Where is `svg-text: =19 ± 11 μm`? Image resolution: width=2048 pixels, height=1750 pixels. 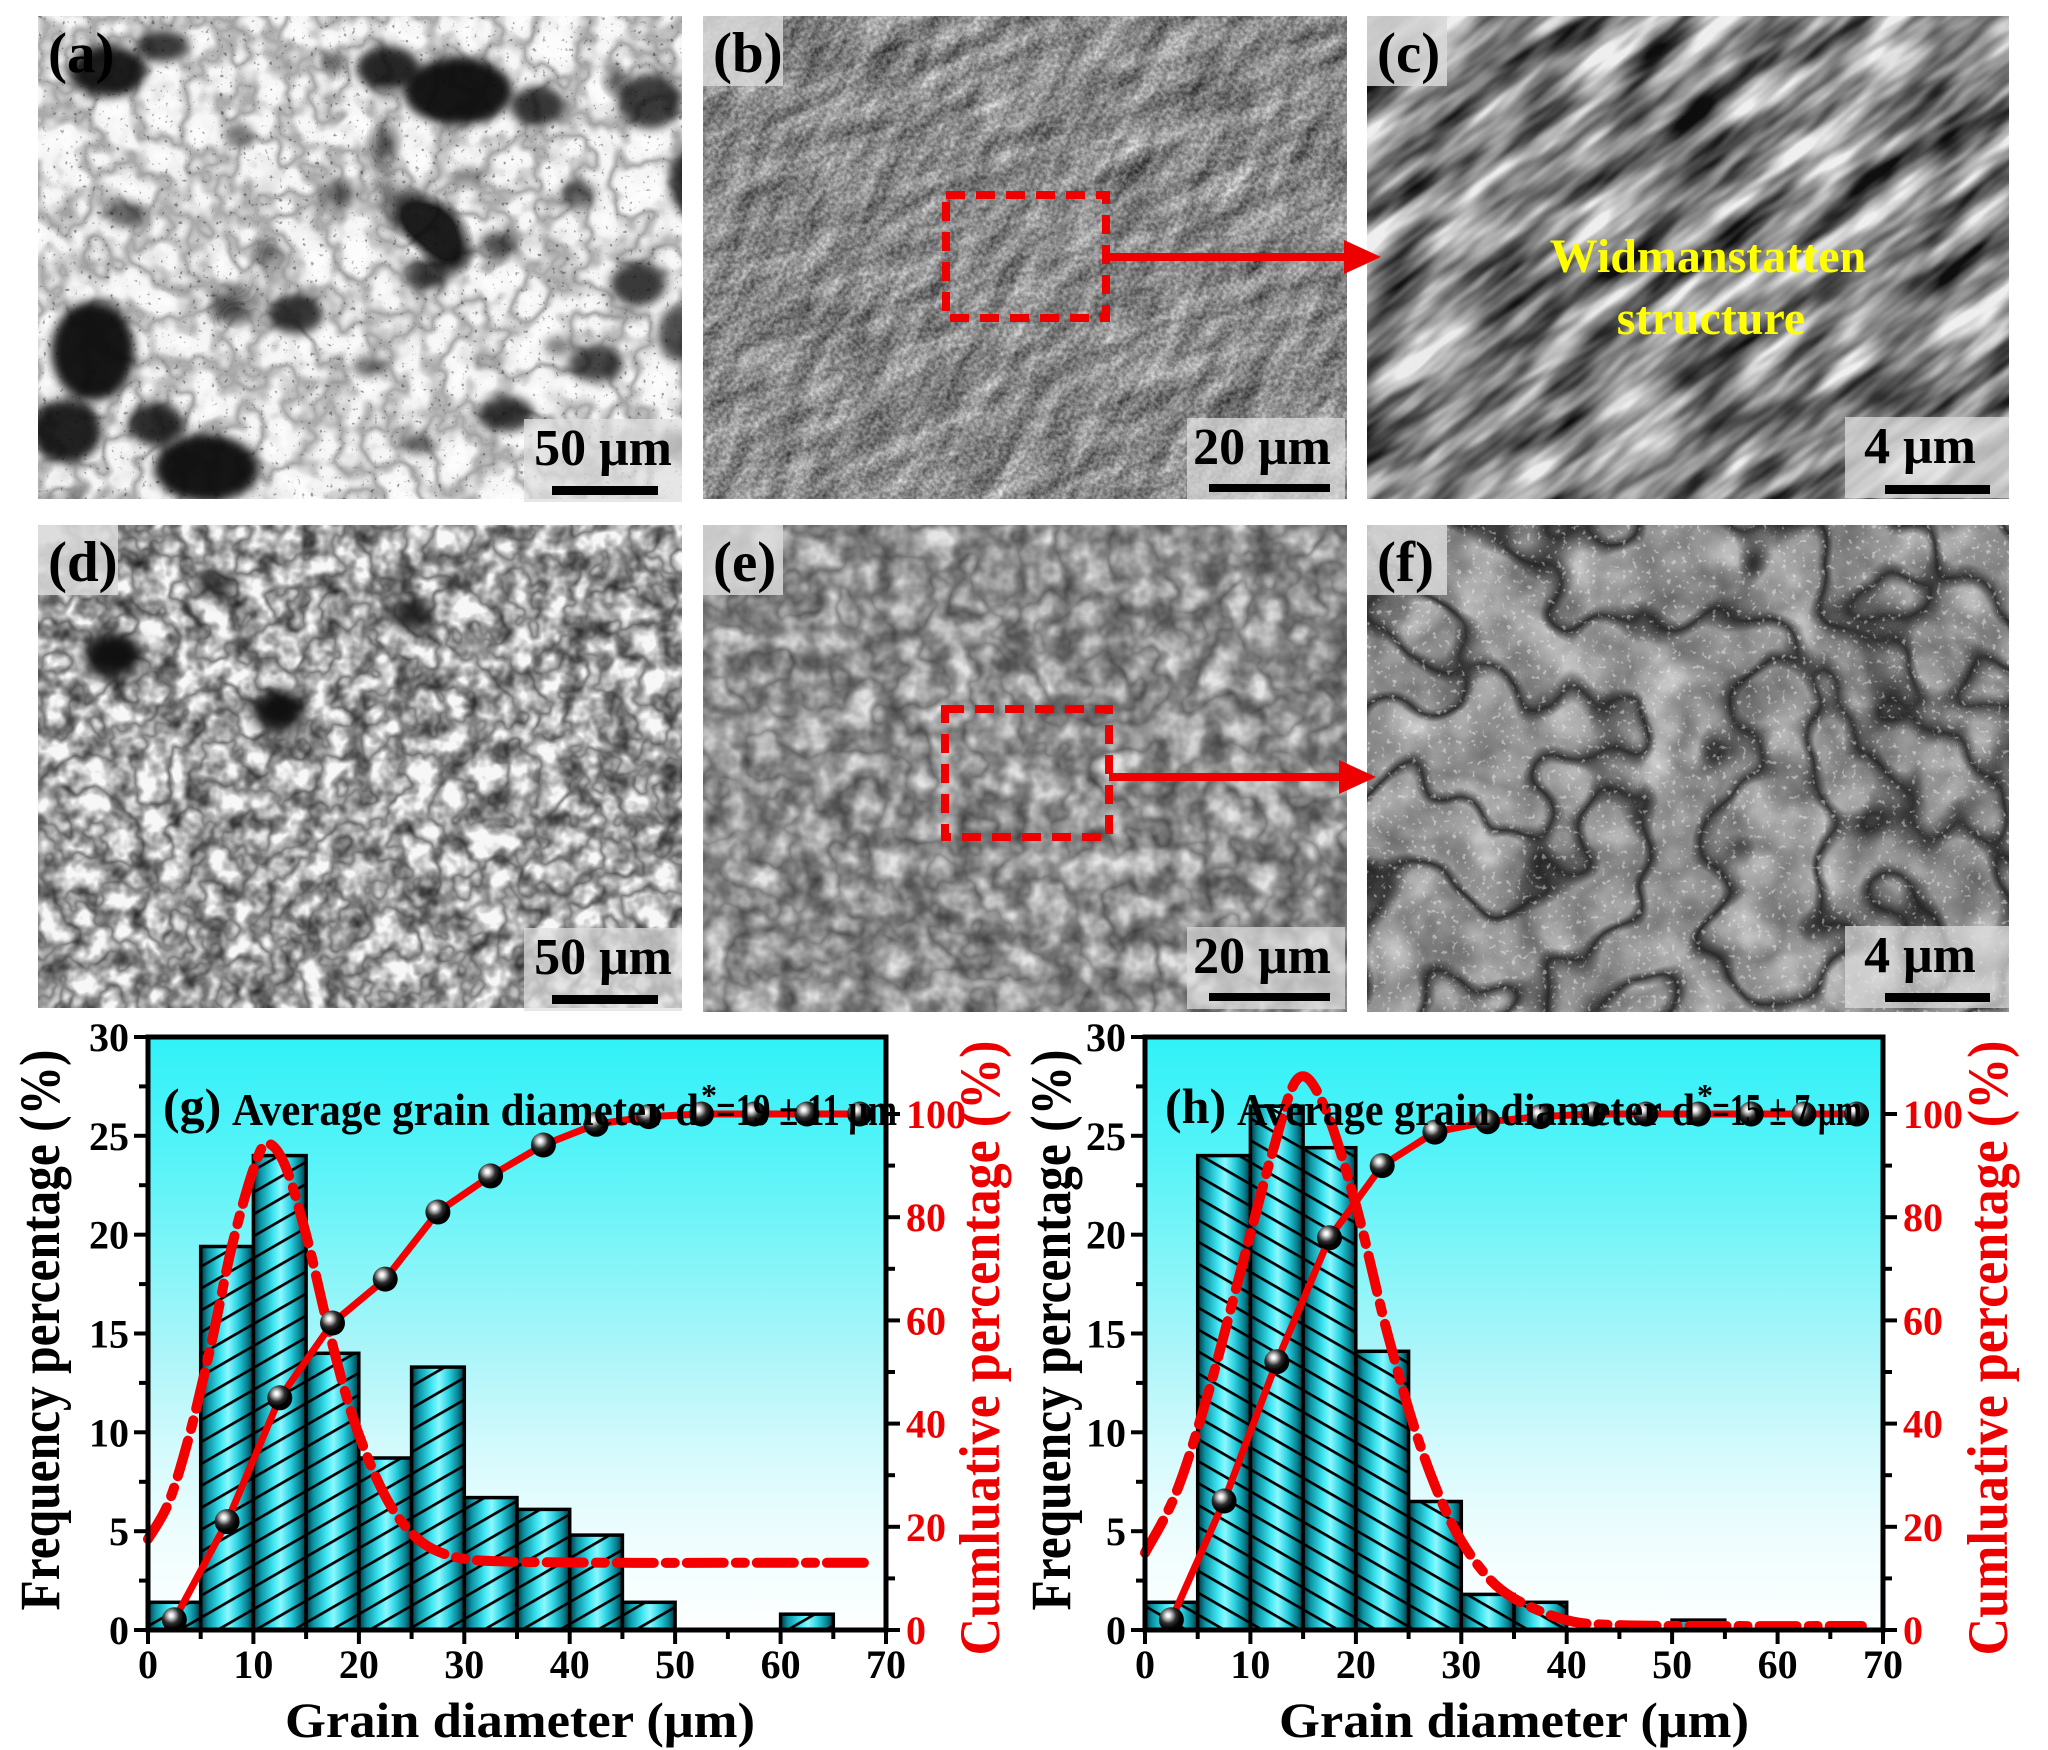 svg-text: =19 ± 11 μm is located at coordinates (806, 1109).